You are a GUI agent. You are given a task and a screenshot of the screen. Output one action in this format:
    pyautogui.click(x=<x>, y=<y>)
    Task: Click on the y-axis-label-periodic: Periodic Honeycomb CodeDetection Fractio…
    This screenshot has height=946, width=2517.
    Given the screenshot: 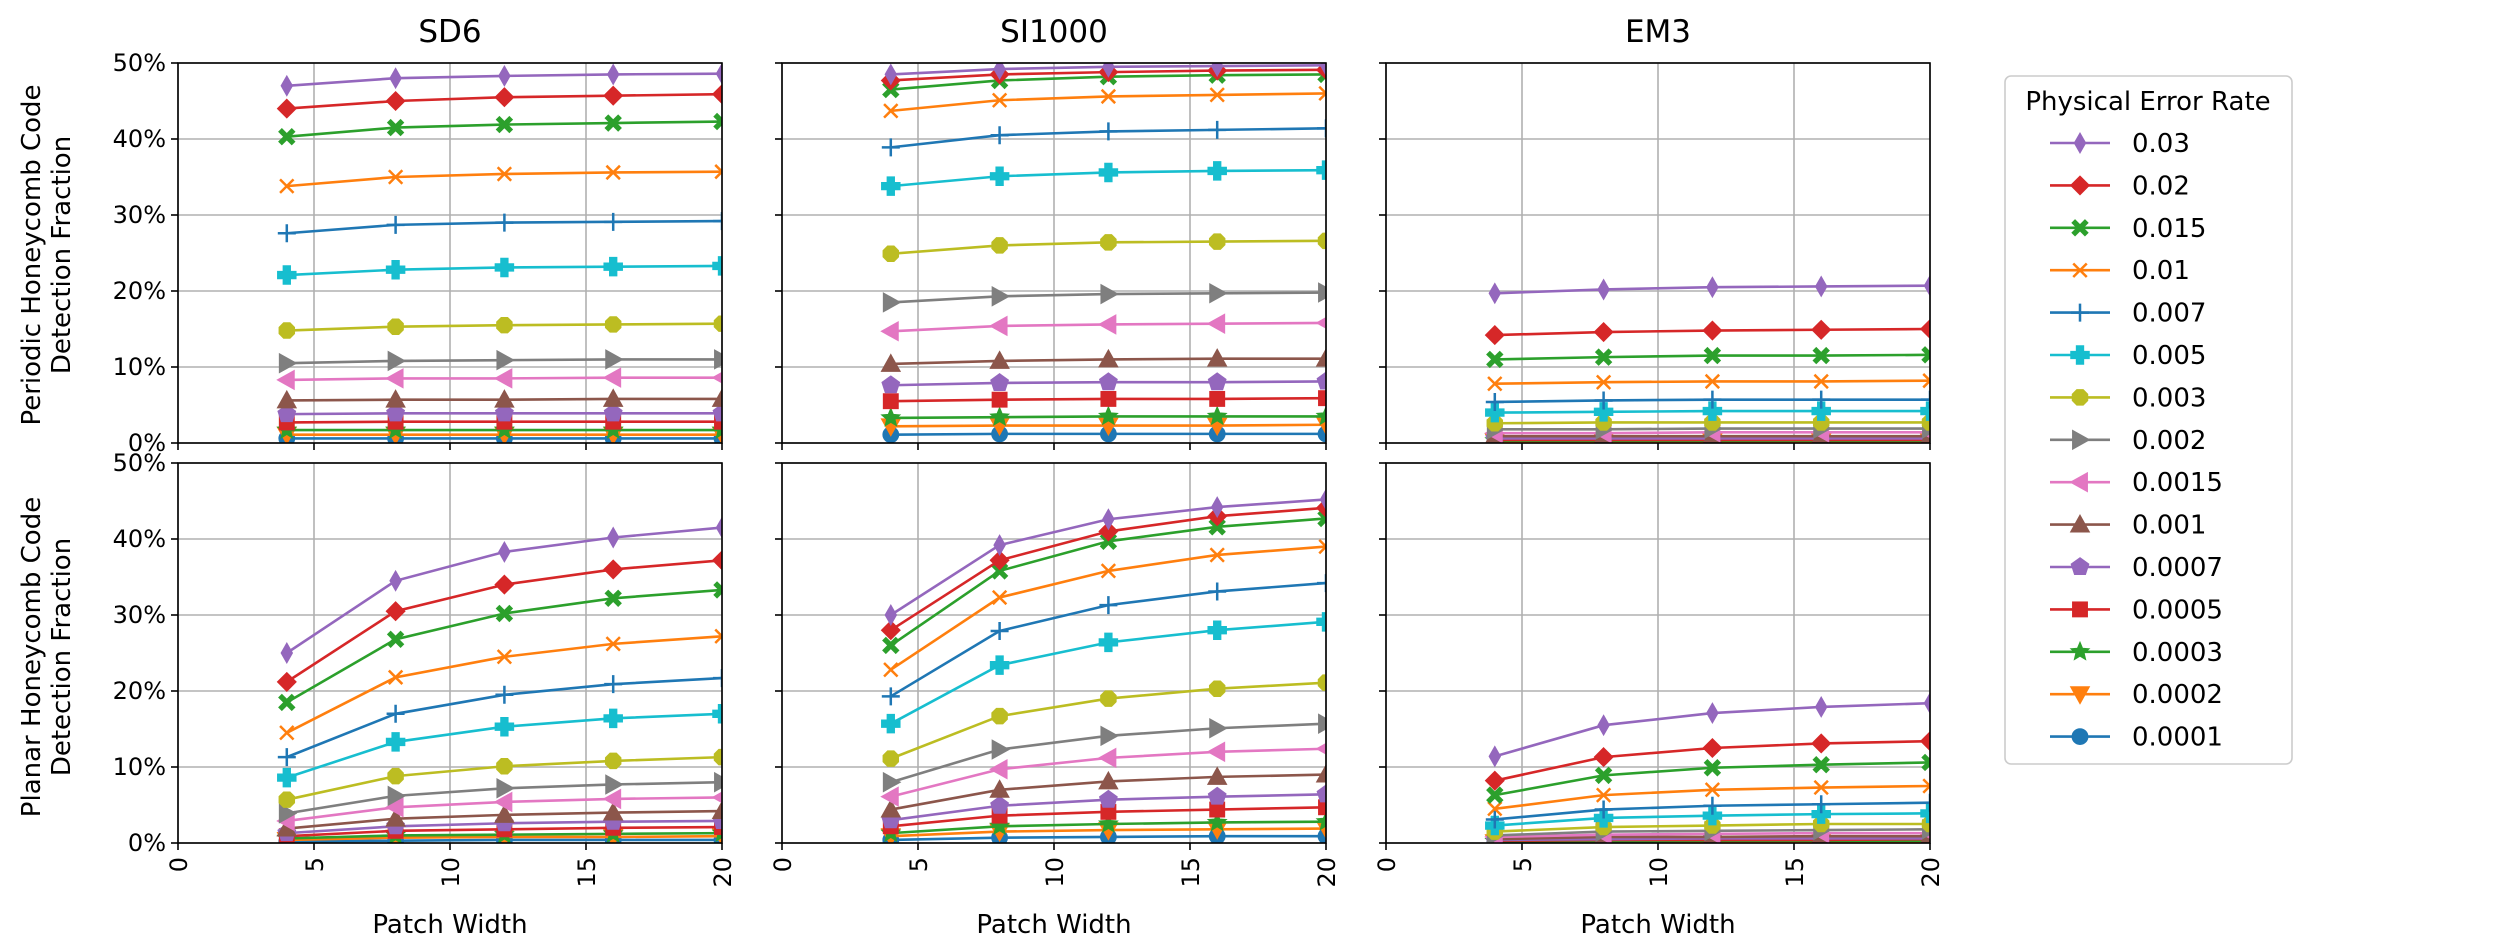 What is the action you would take?
    pyautogui.click(x=47, y=254)
    